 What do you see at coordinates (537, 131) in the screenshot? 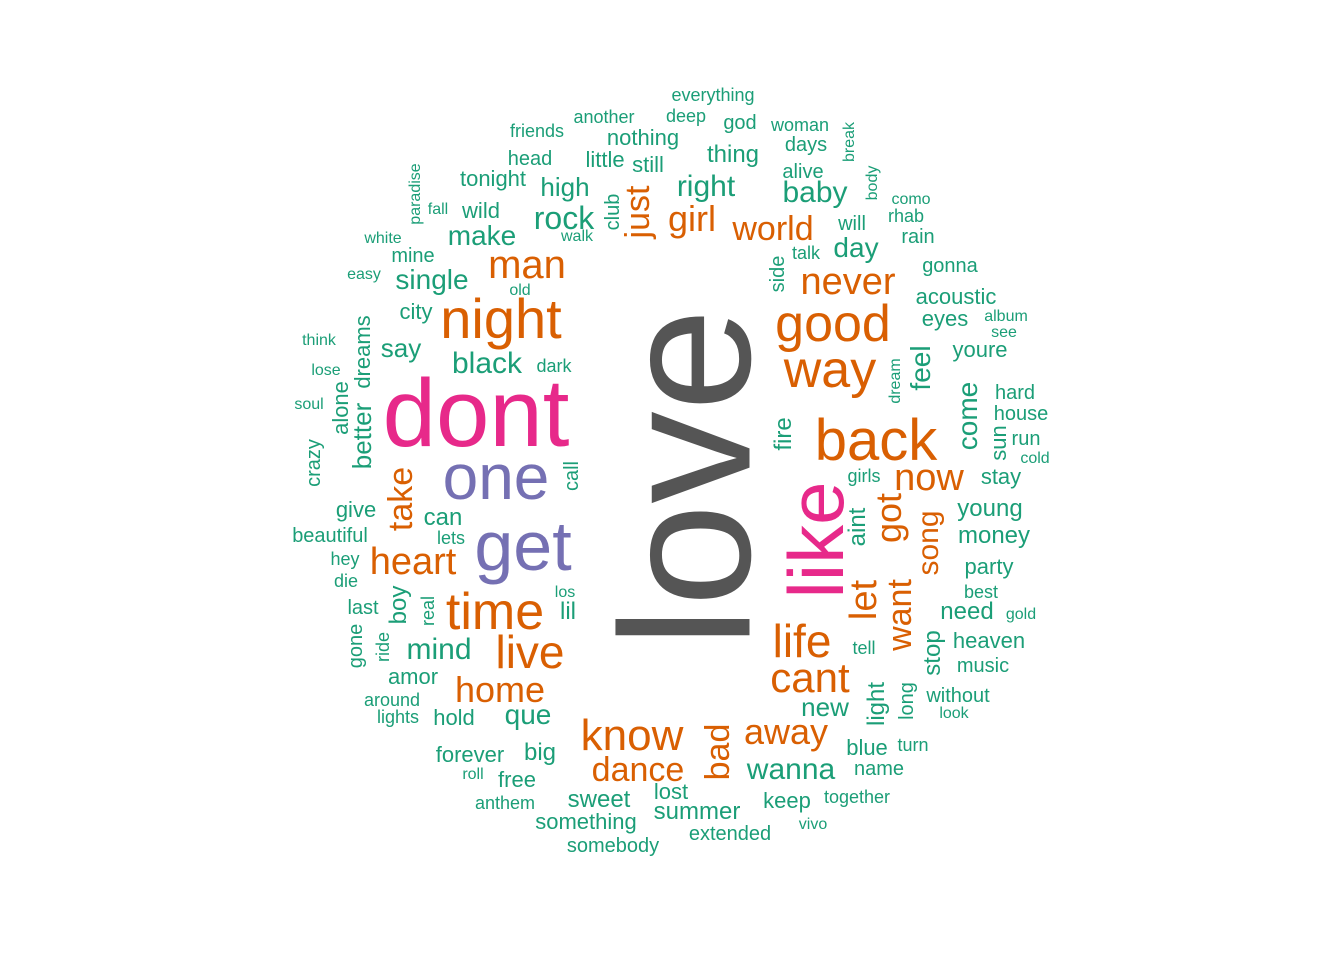
I see `word-friends: friends` at bounding box center [537, 131].